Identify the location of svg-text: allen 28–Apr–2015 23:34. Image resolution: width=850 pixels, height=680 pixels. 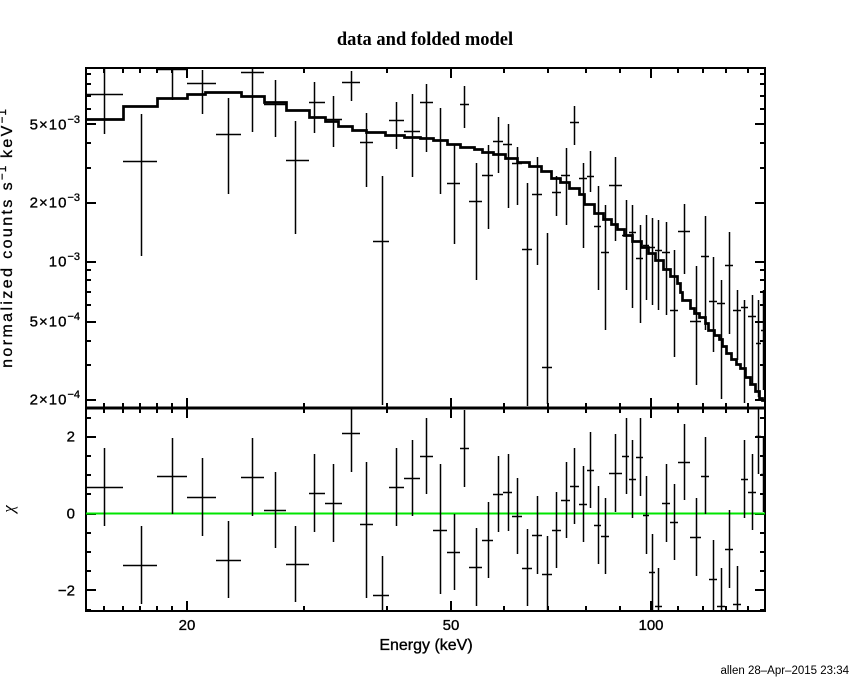
(784, 671).